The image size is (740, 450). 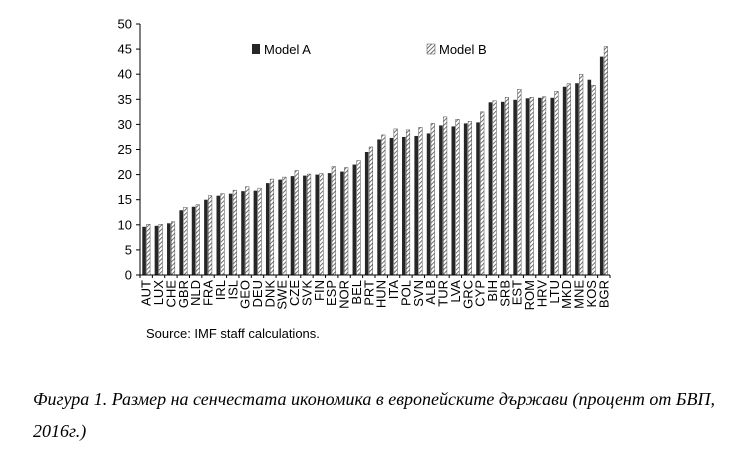 I want to click on x-tick-label-fin: FIN, so click(x=319, y=290).